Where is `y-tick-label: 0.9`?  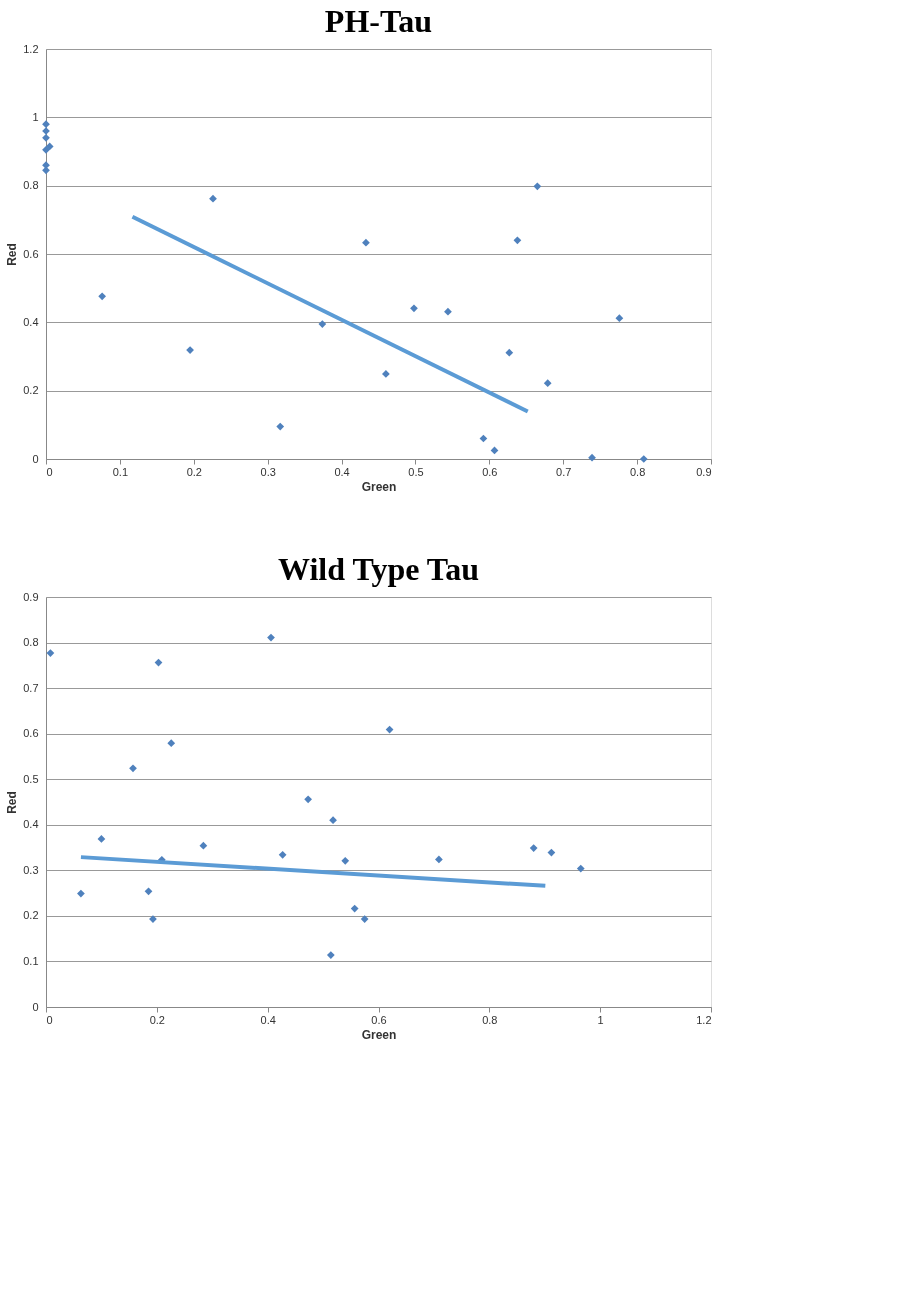
y-tick-label: 0.9 is located at coordinates (31, 596).